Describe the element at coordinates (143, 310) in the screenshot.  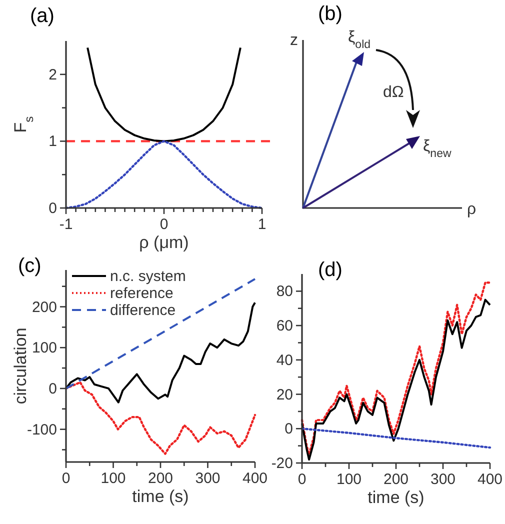
I see `legend-label: difference` at that location.